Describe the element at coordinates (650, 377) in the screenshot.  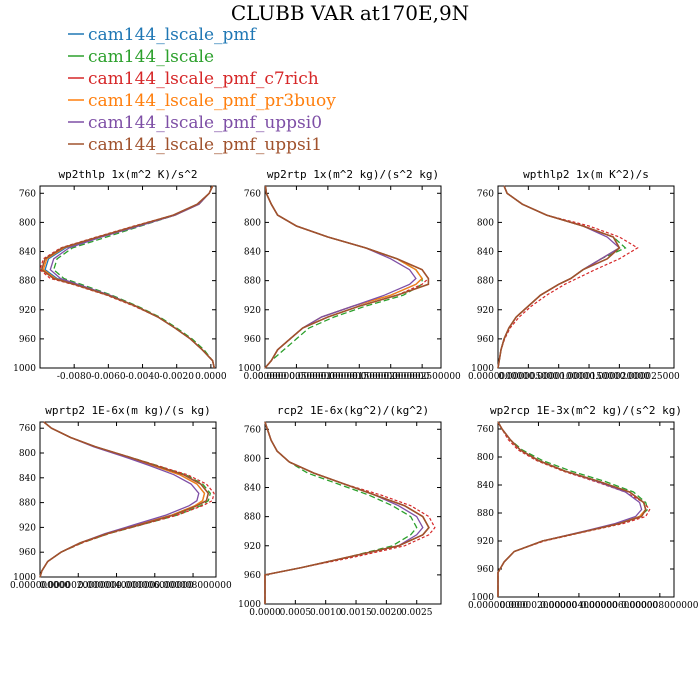
I see `x-tick-label: 0.000025000` at that location.